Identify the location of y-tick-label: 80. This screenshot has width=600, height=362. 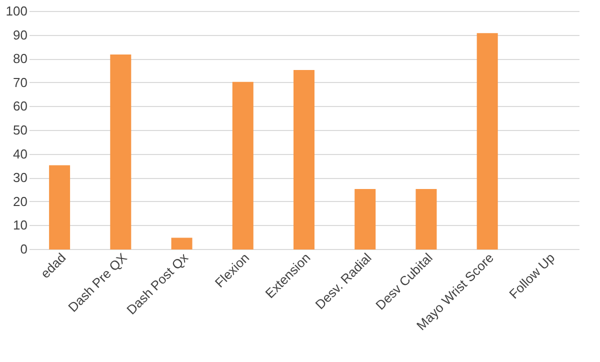
(20, 58).